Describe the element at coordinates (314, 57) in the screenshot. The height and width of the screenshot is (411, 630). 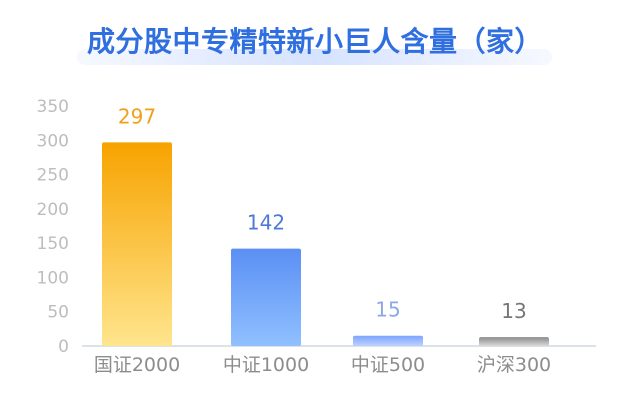
I see `title-highlight` at that location.